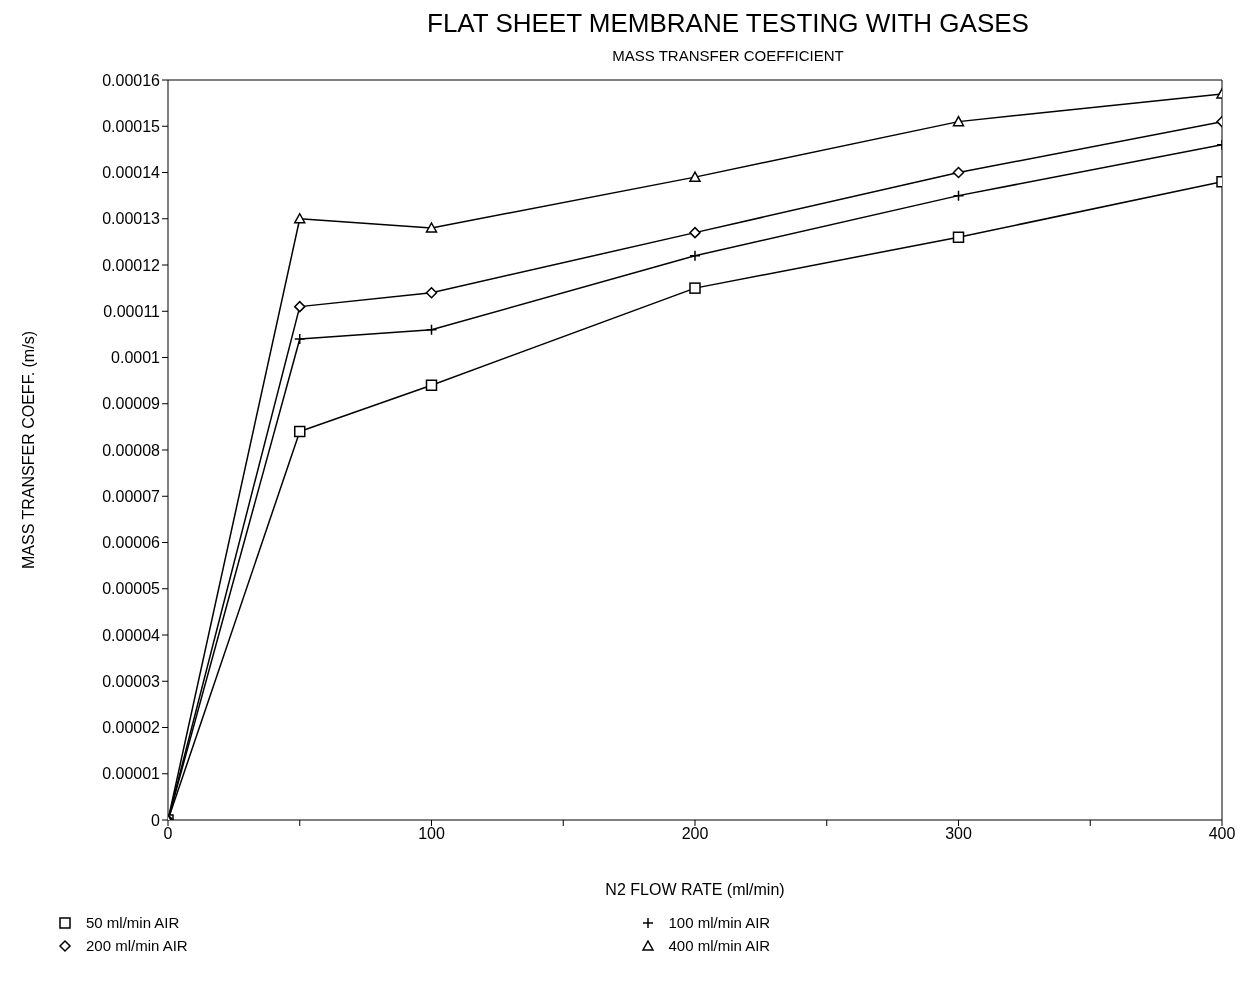 This screenshot has width=1256, height=1004. I want to click on legend-label: 100 ml/min AIR, so click(719, 922).